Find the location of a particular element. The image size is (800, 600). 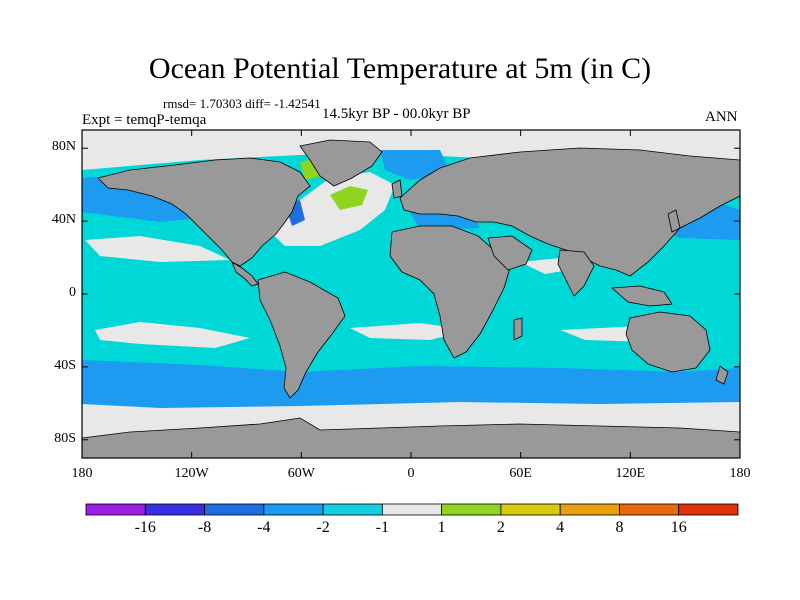

time-period-label: 14.5kyr BP - 00.0kyr BP is located at coordinates (396, 114).